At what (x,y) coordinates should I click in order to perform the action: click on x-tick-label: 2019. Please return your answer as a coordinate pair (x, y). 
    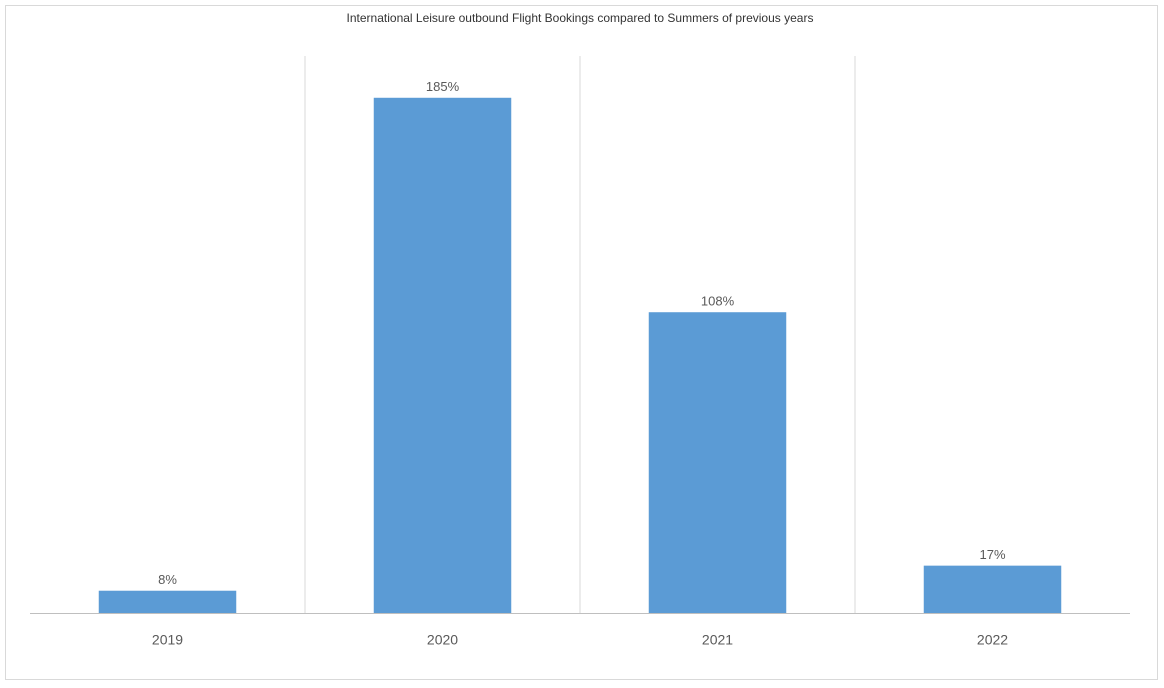
    Looking at the image, I should click on (167, 640).